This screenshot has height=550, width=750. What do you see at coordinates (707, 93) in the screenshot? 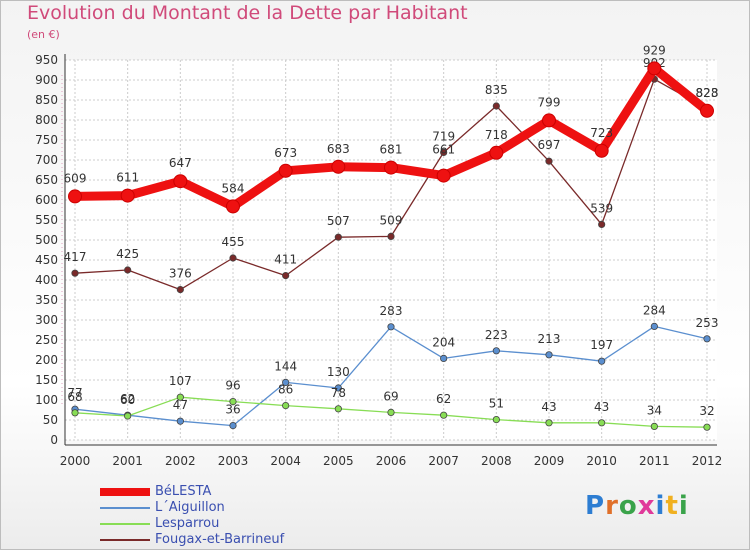
I see `data-label: 828` at bounding box center [707, 93].